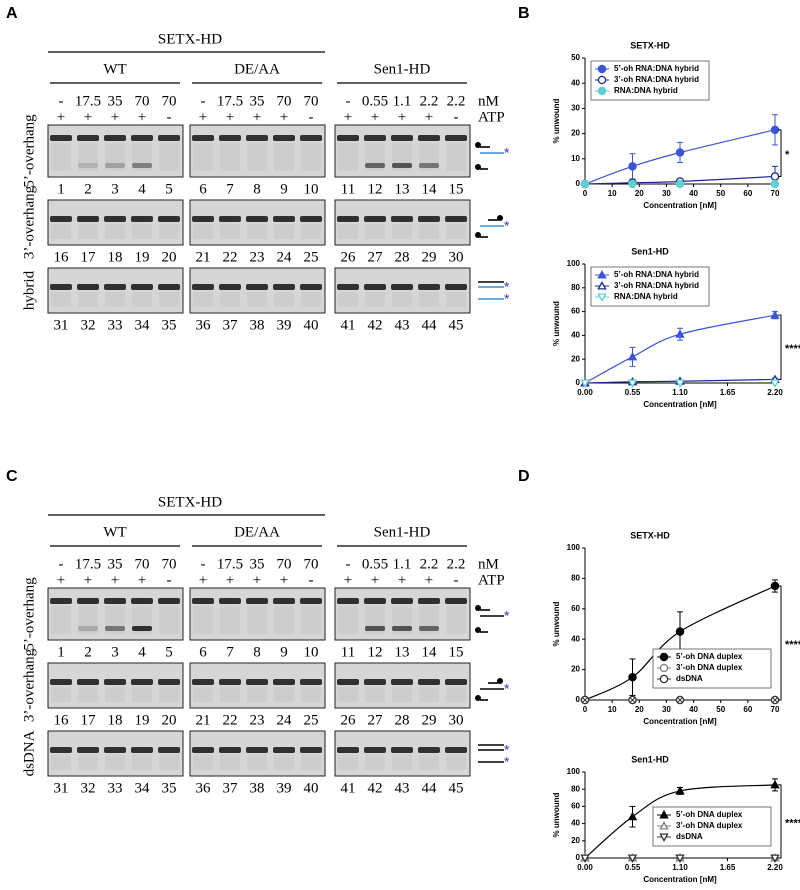  I want to click on y-tick-label: 60, so click(575, 311).